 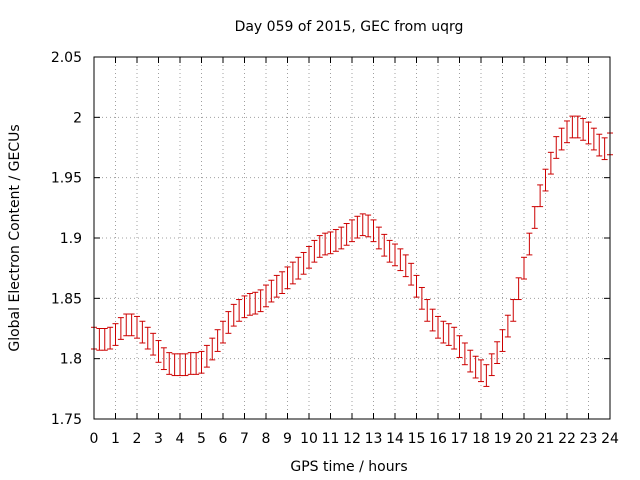 What do you see at coordinates (180, 439) in the screenshot?
I see `x-tick-label: 4` at bounding box center [180, 439].